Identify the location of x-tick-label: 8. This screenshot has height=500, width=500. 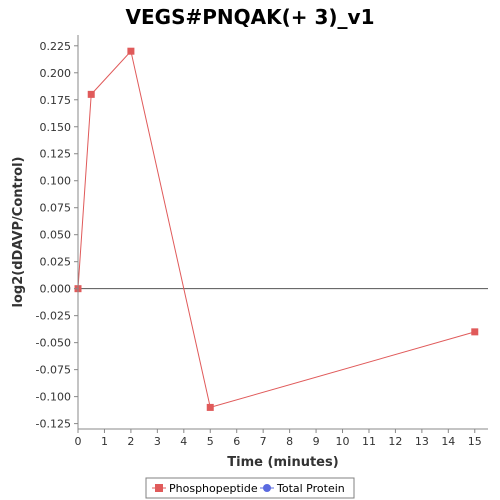
(289, 441).